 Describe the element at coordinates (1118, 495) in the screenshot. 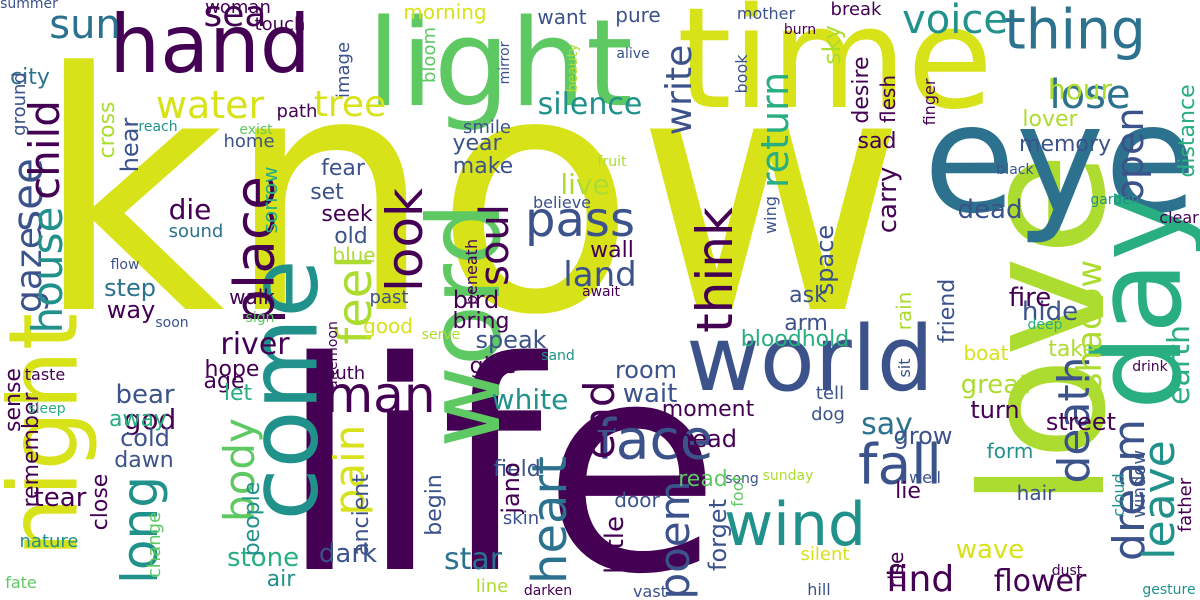

I see `cloud-word-cloud: cloud` at that location.